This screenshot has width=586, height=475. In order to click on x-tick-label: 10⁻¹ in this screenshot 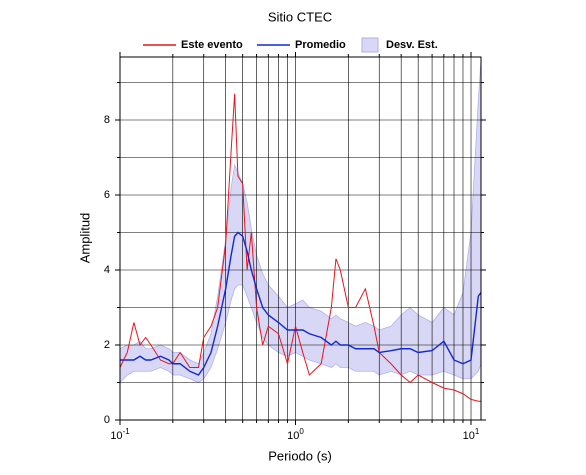, I will do `click(120, 434)`.